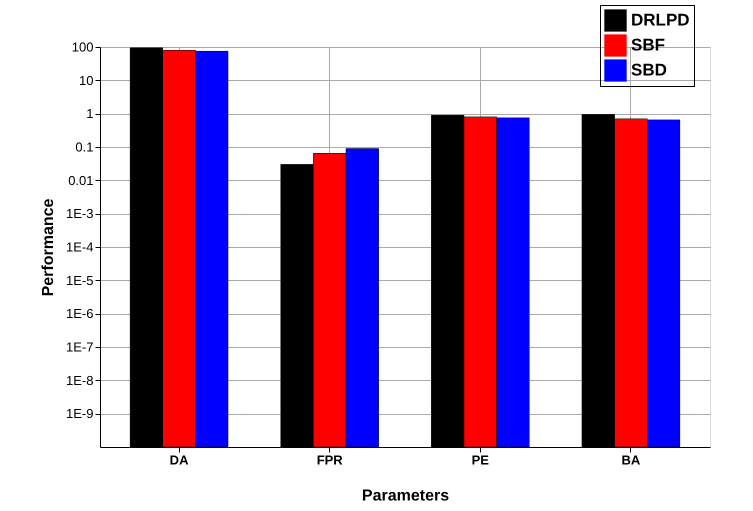  Describe the element at coordinates (83, 47) in the screenshot. I see `y-tick-label: 100` at that location.